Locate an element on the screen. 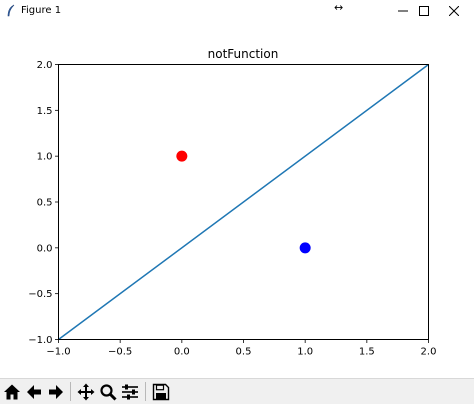 The image size is (474, 404). back-button is located at coordinates (34, 391).